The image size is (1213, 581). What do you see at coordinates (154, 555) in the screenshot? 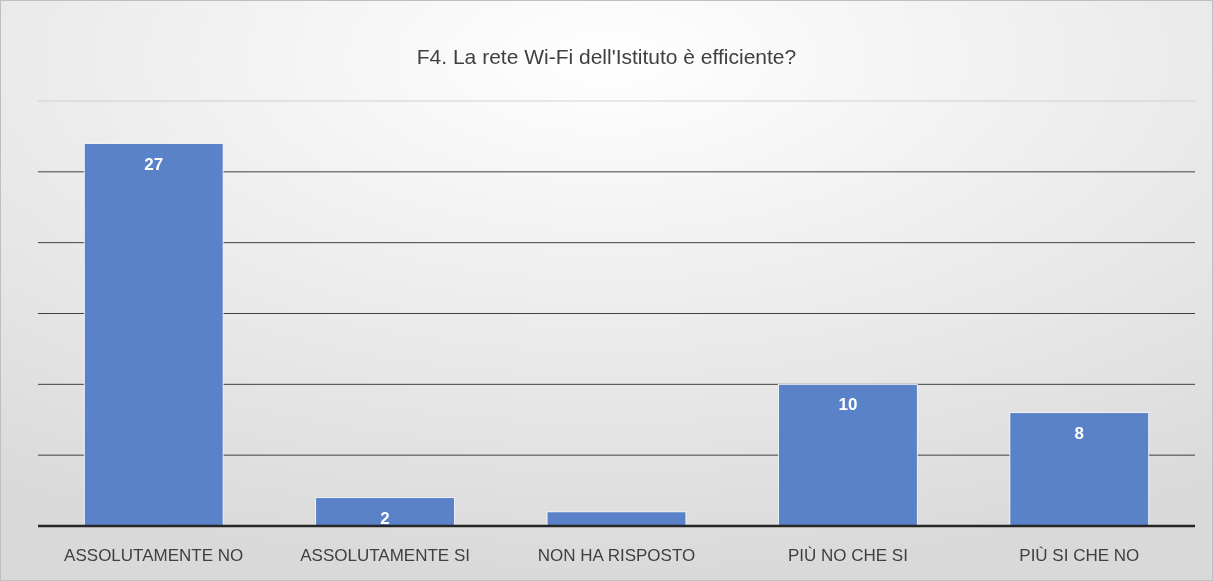
I see `x-tick-label: ASSOLUTAMENTE NO` at bounding box center [154, 555].